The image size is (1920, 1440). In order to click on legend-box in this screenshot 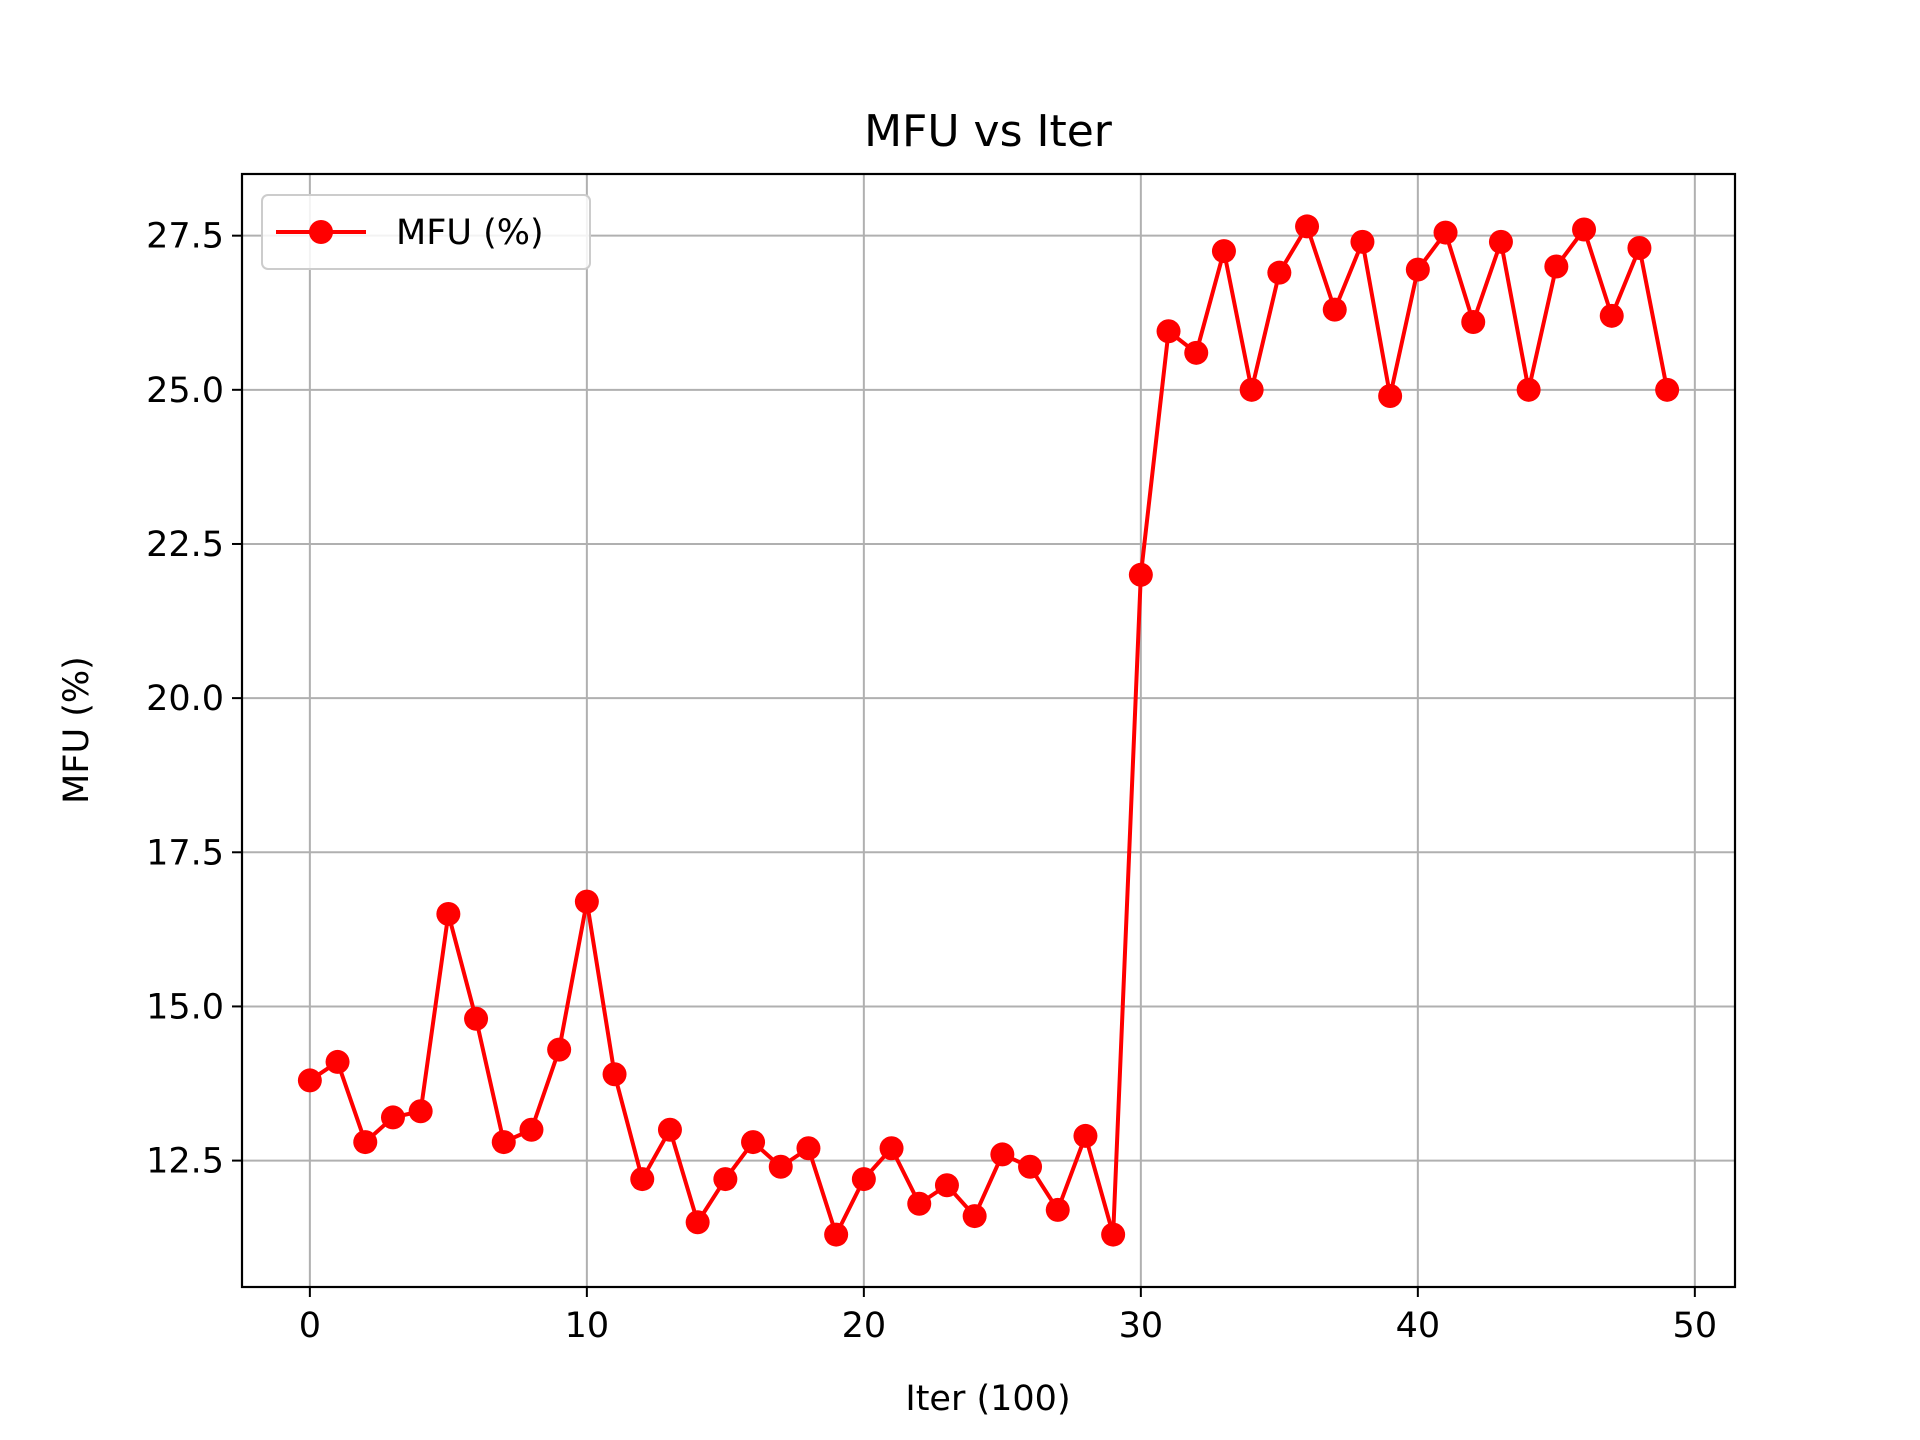, I will do `click(426, 232)`.